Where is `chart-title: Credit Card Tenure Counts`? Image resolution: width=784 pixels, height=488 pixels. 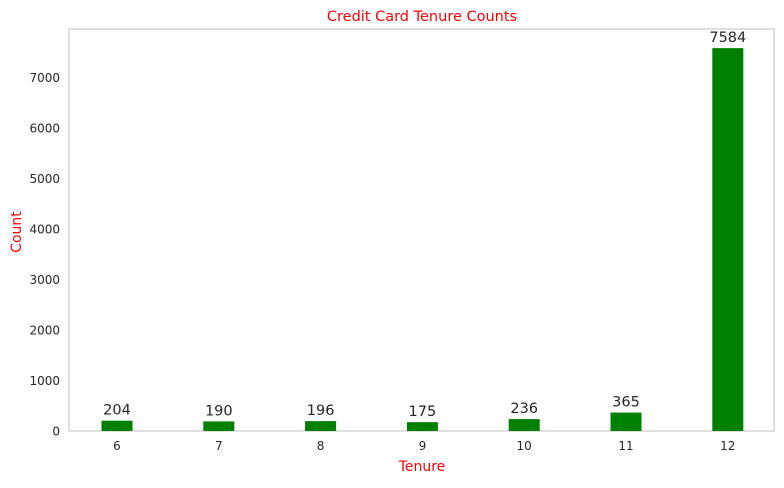
chart-title: Credit Card Tenure Counts is located at coordinates (422, 17).